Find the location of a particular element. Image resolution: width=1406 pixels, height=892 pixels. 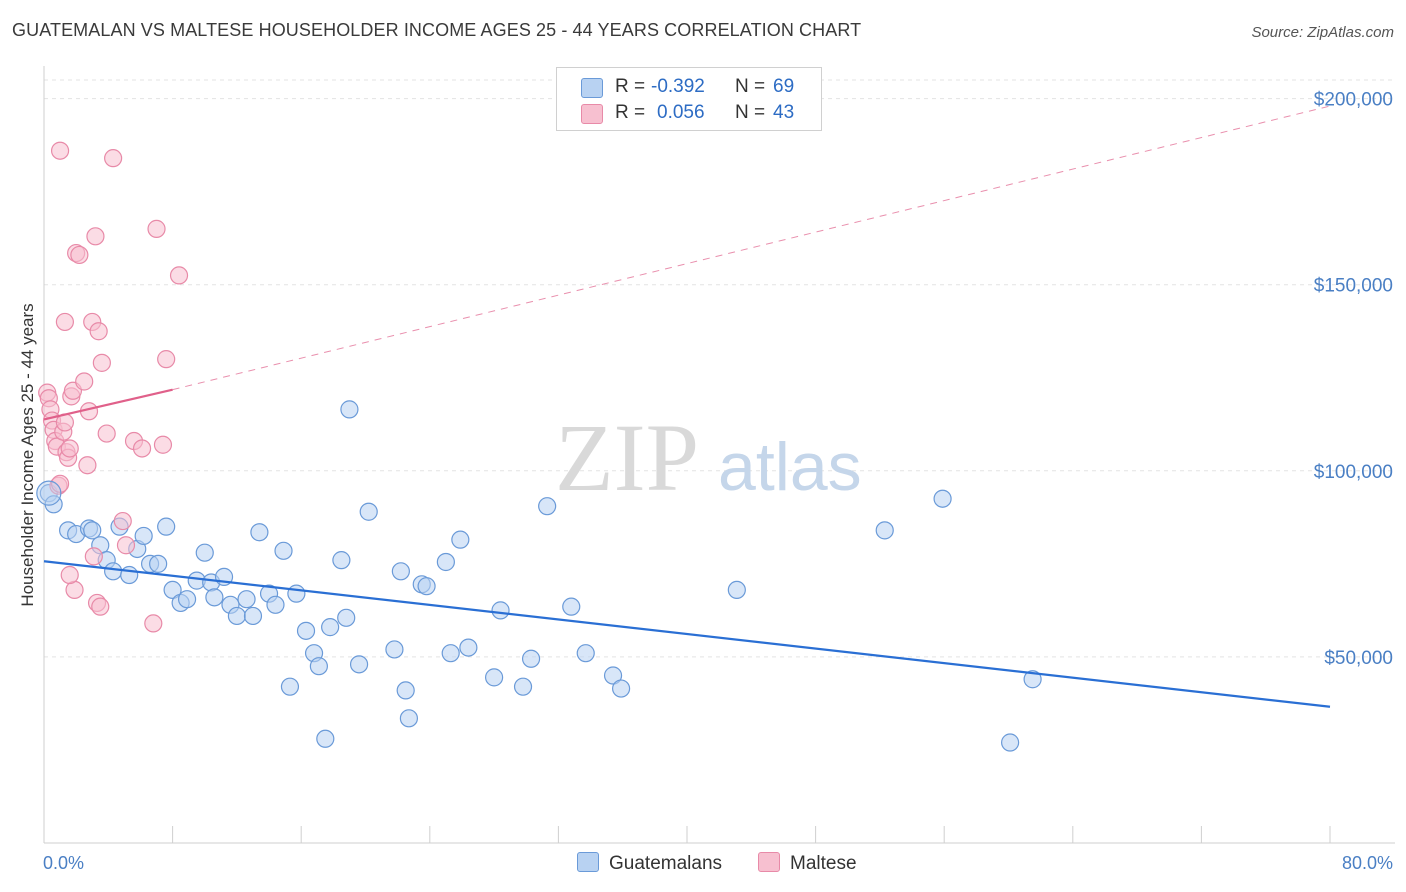

x-tick-labels: 0.0% 80.0% is located at coordinates (718, 863).